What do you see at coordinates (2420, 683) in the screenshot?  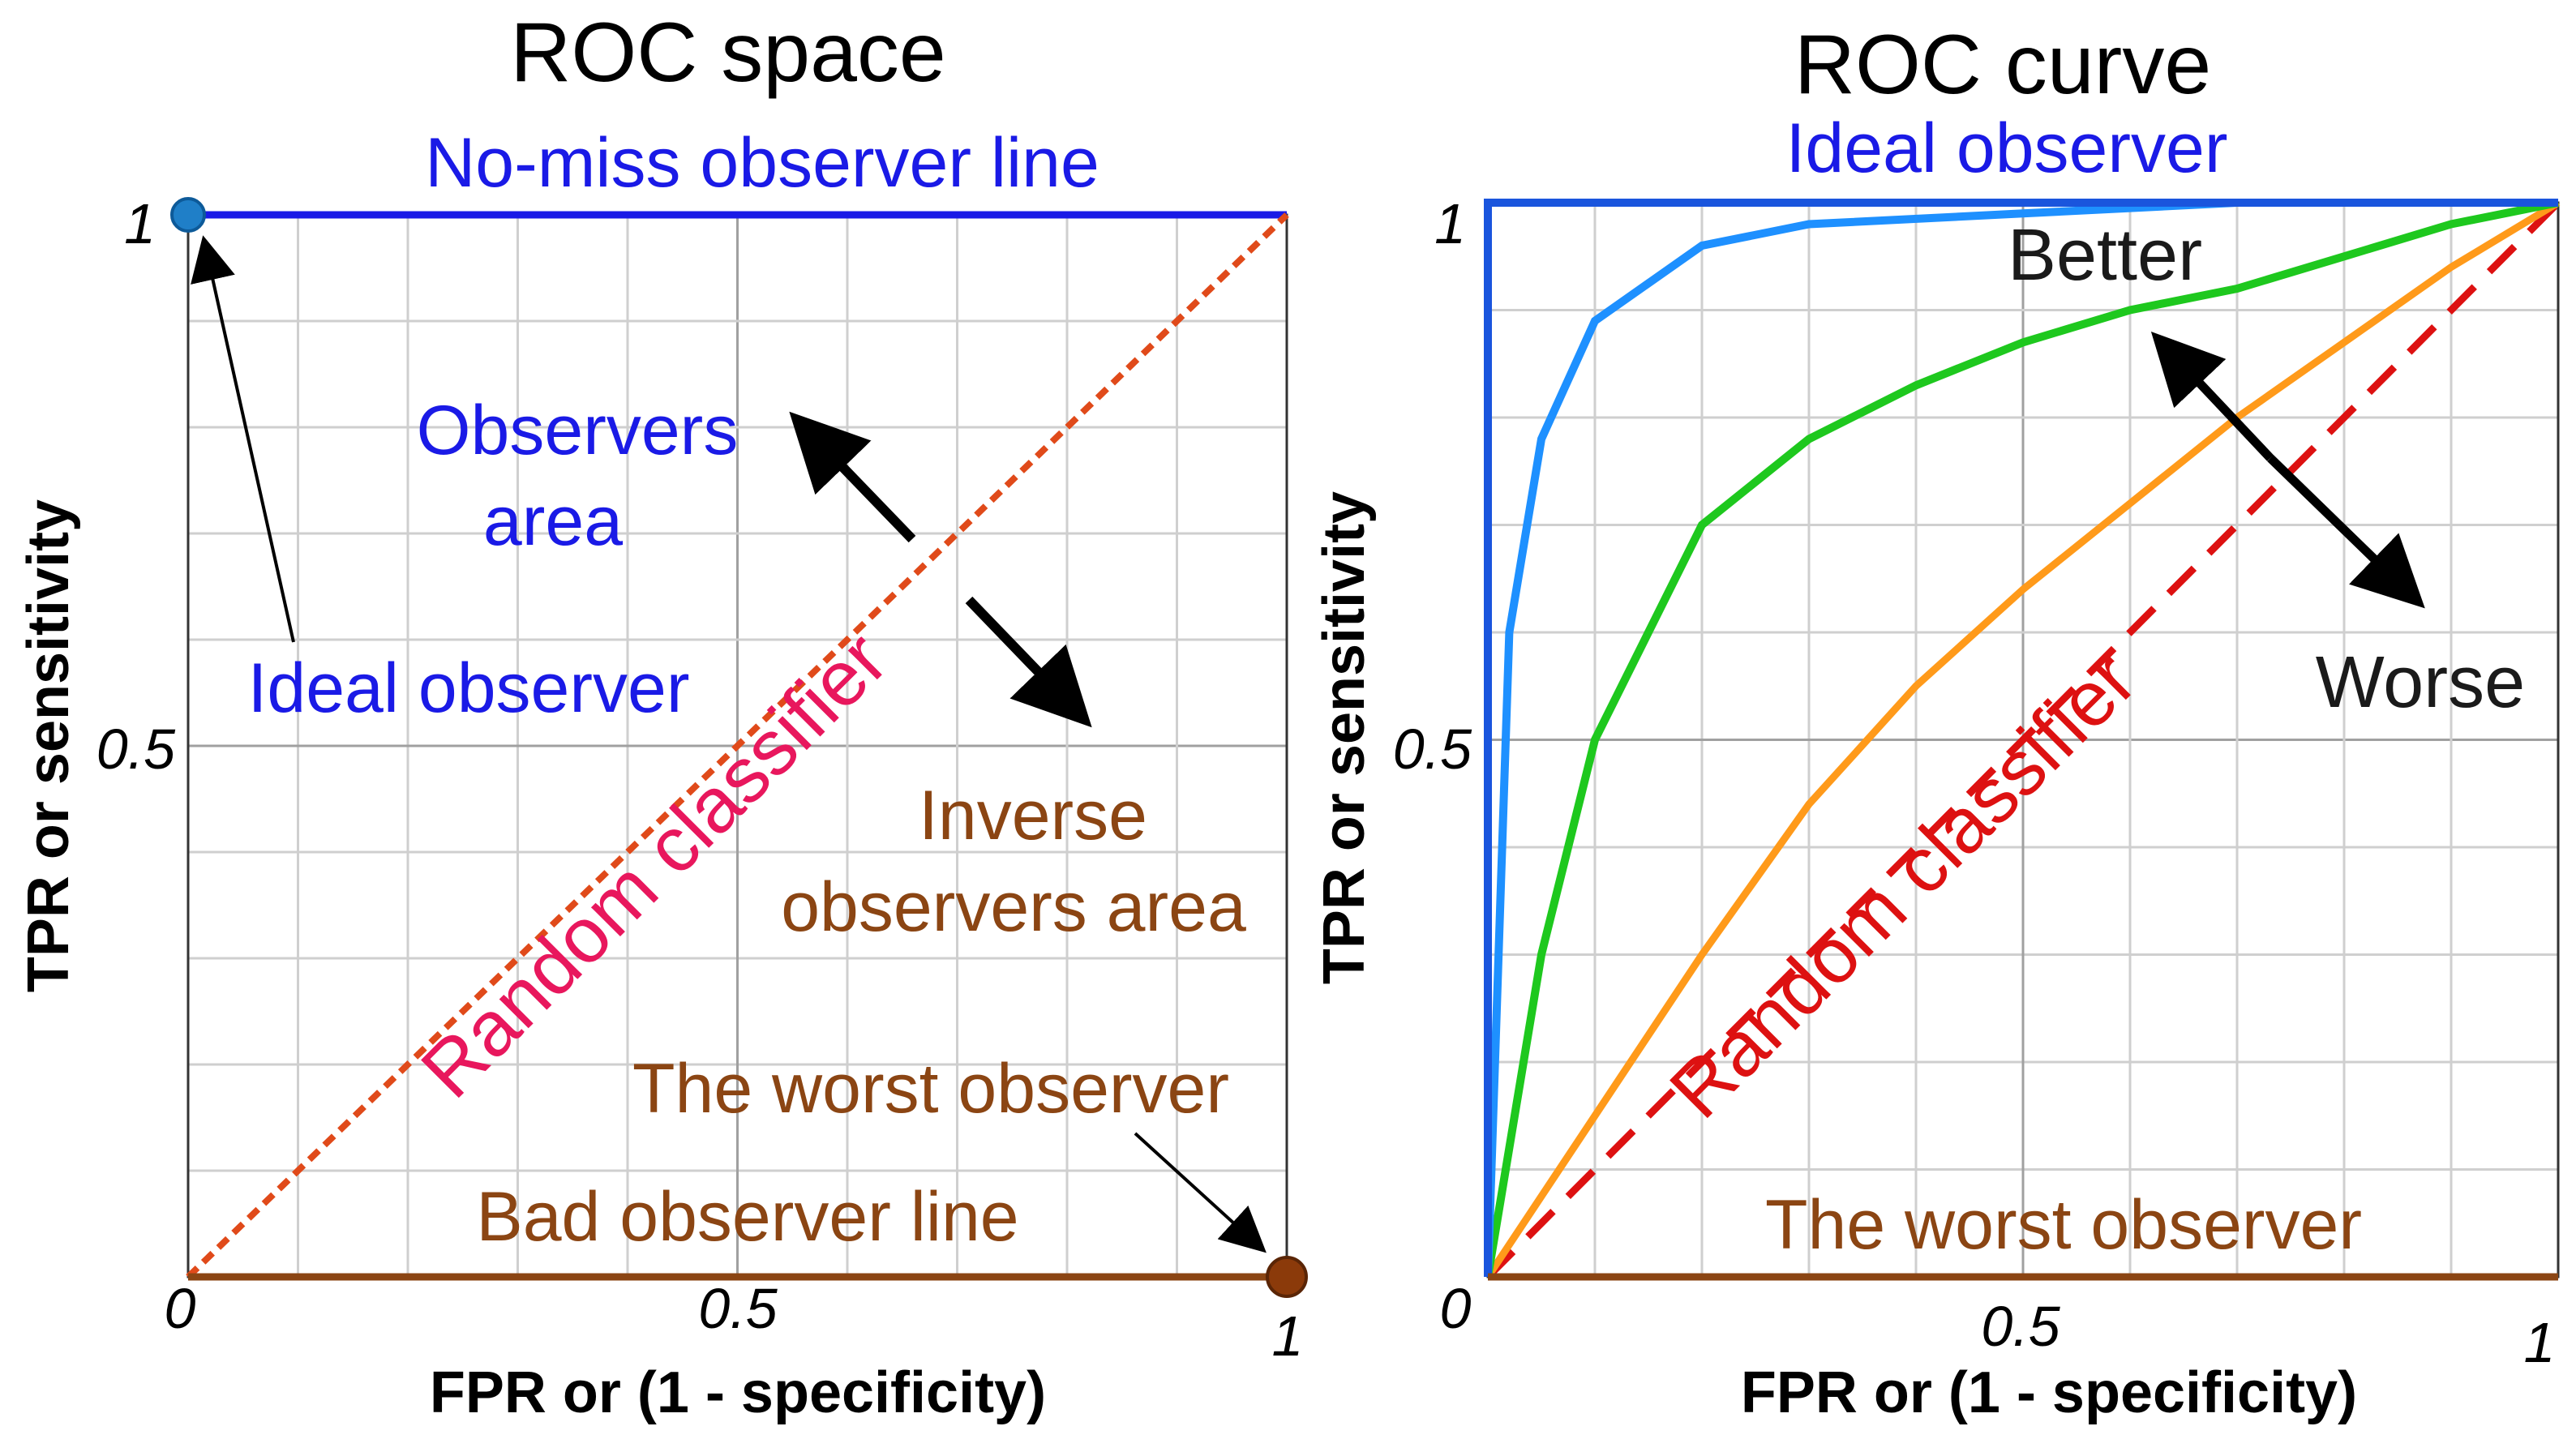 I see `worse-label: Worse` at bounding box center [2420, 683].